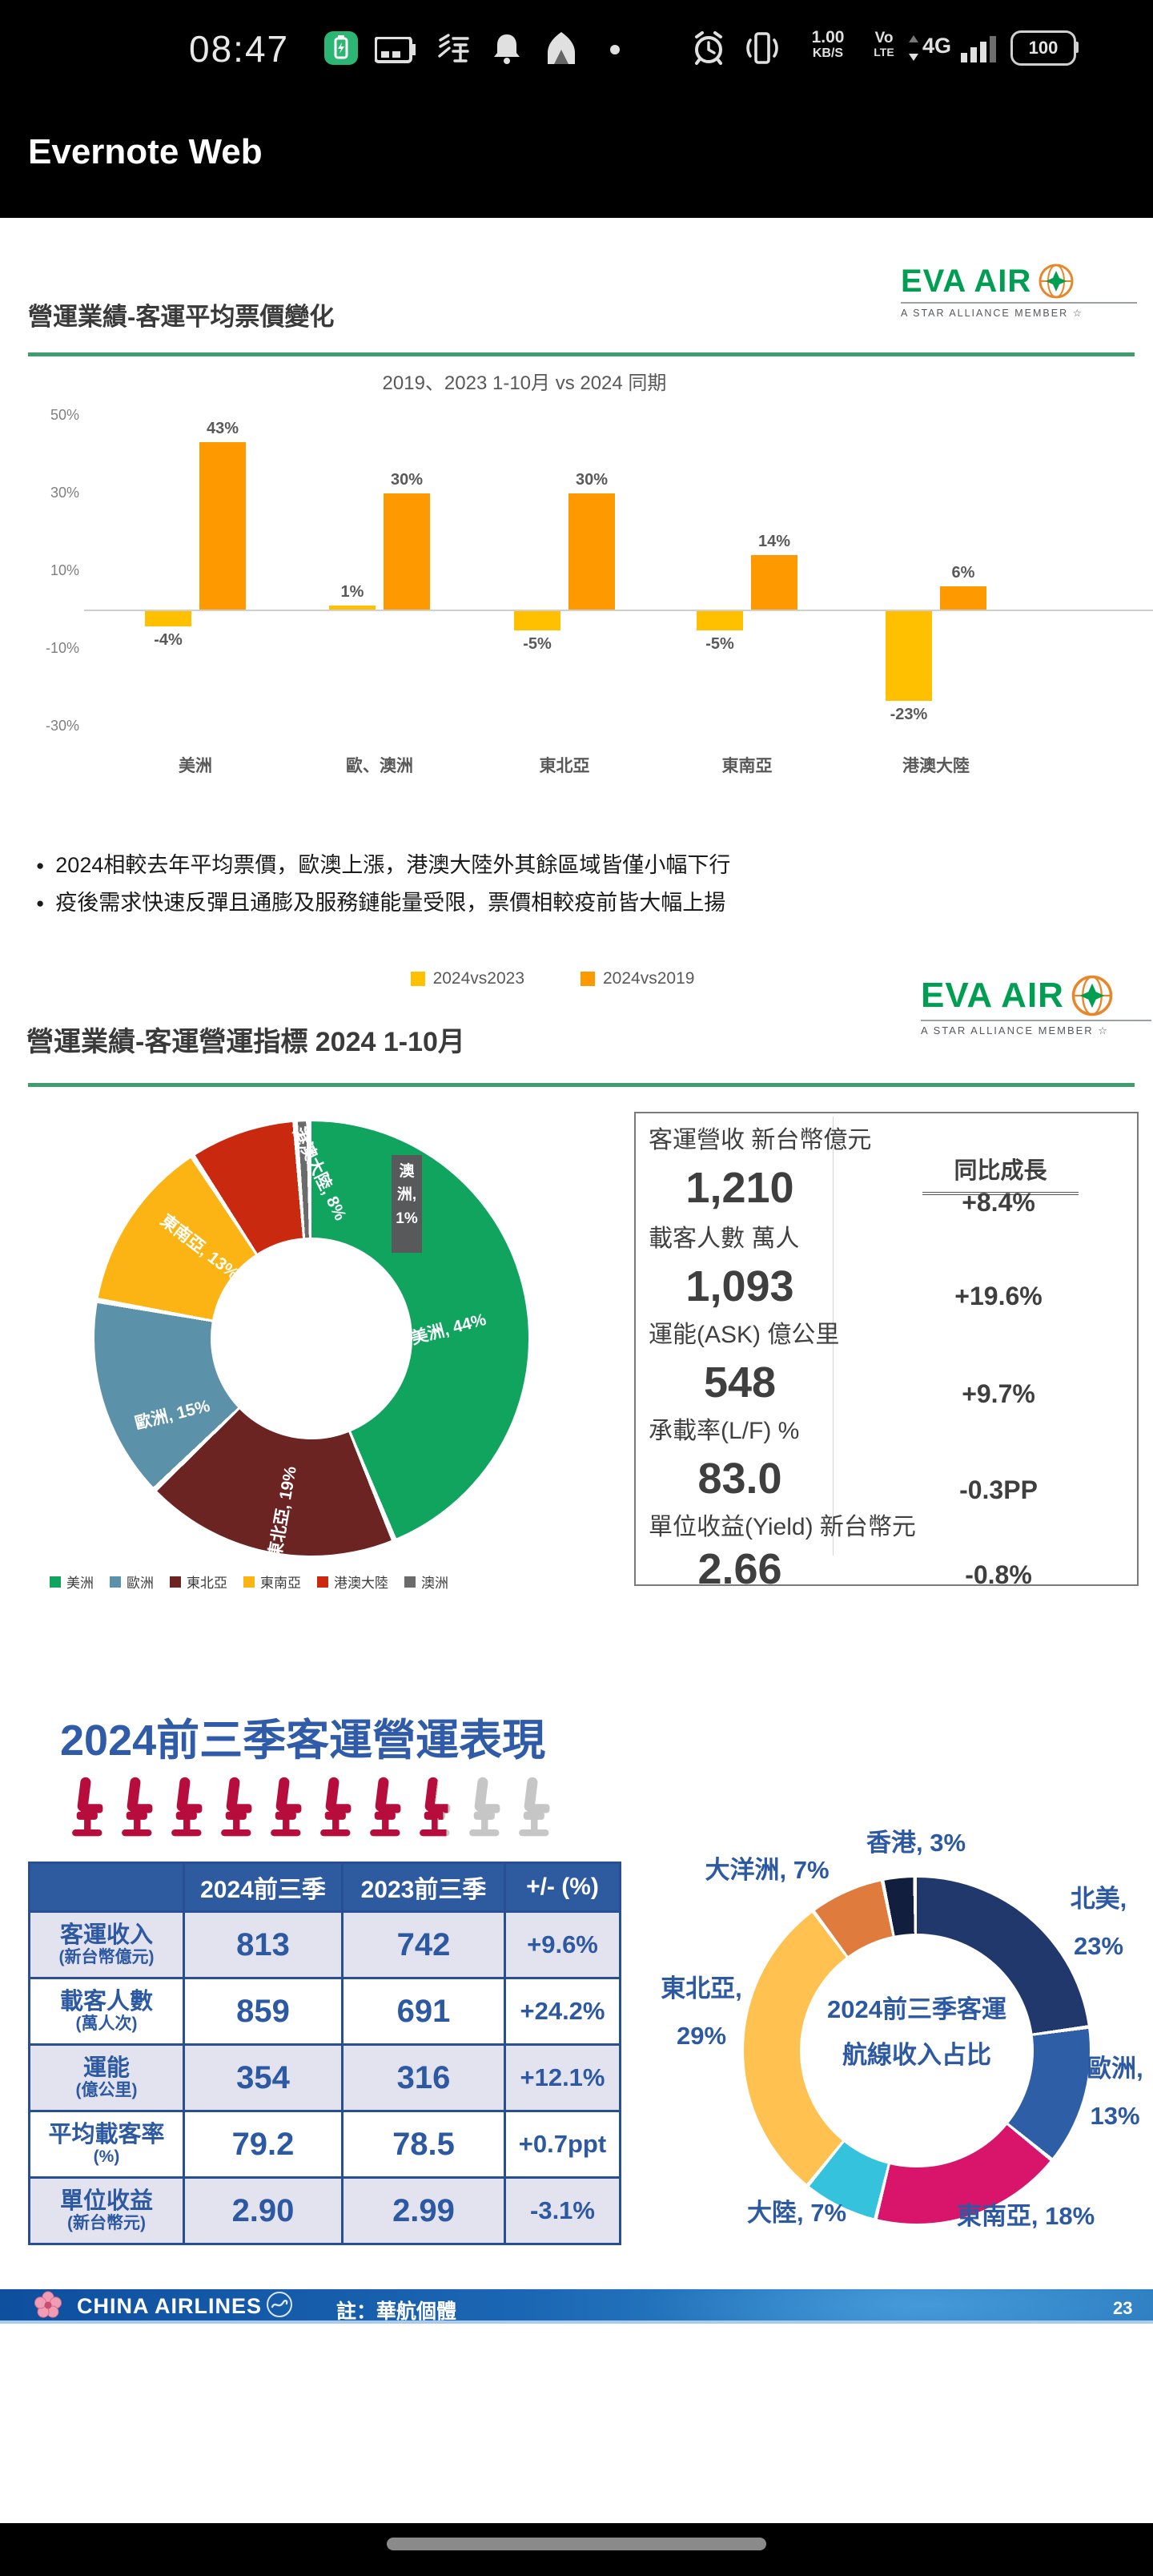  Describe the element at coordinates (424, 2012) in the screenshot. I see `value-2023: 691` at that location.